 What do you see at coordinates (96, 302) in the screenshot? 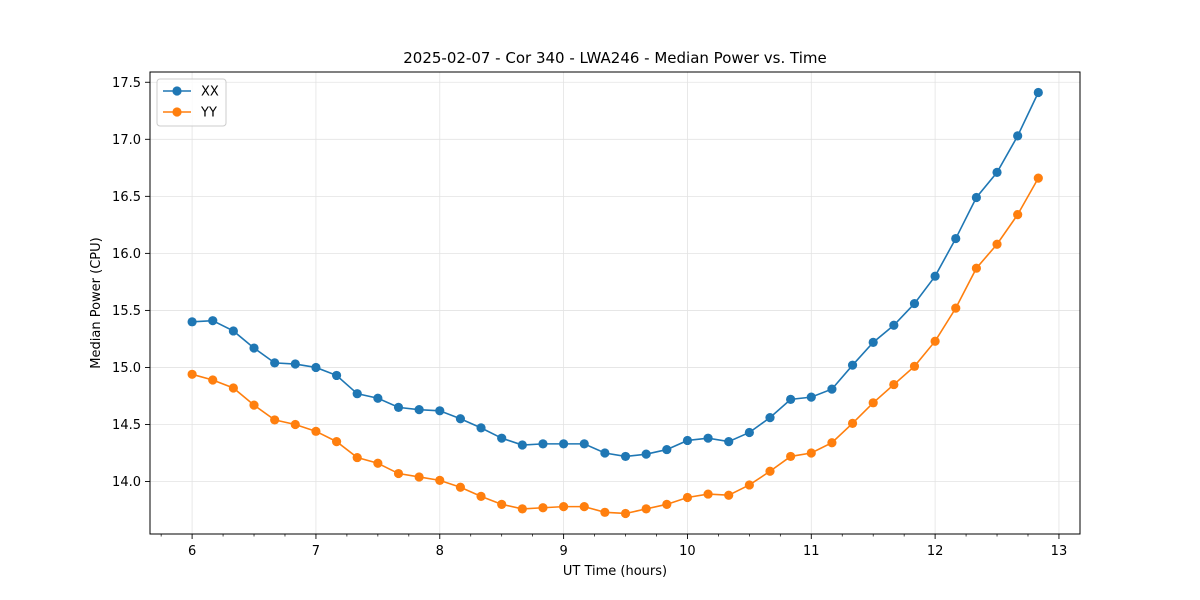
I see `y-axis-label: Median Power (CPU)` at bounding box center [96, 302].